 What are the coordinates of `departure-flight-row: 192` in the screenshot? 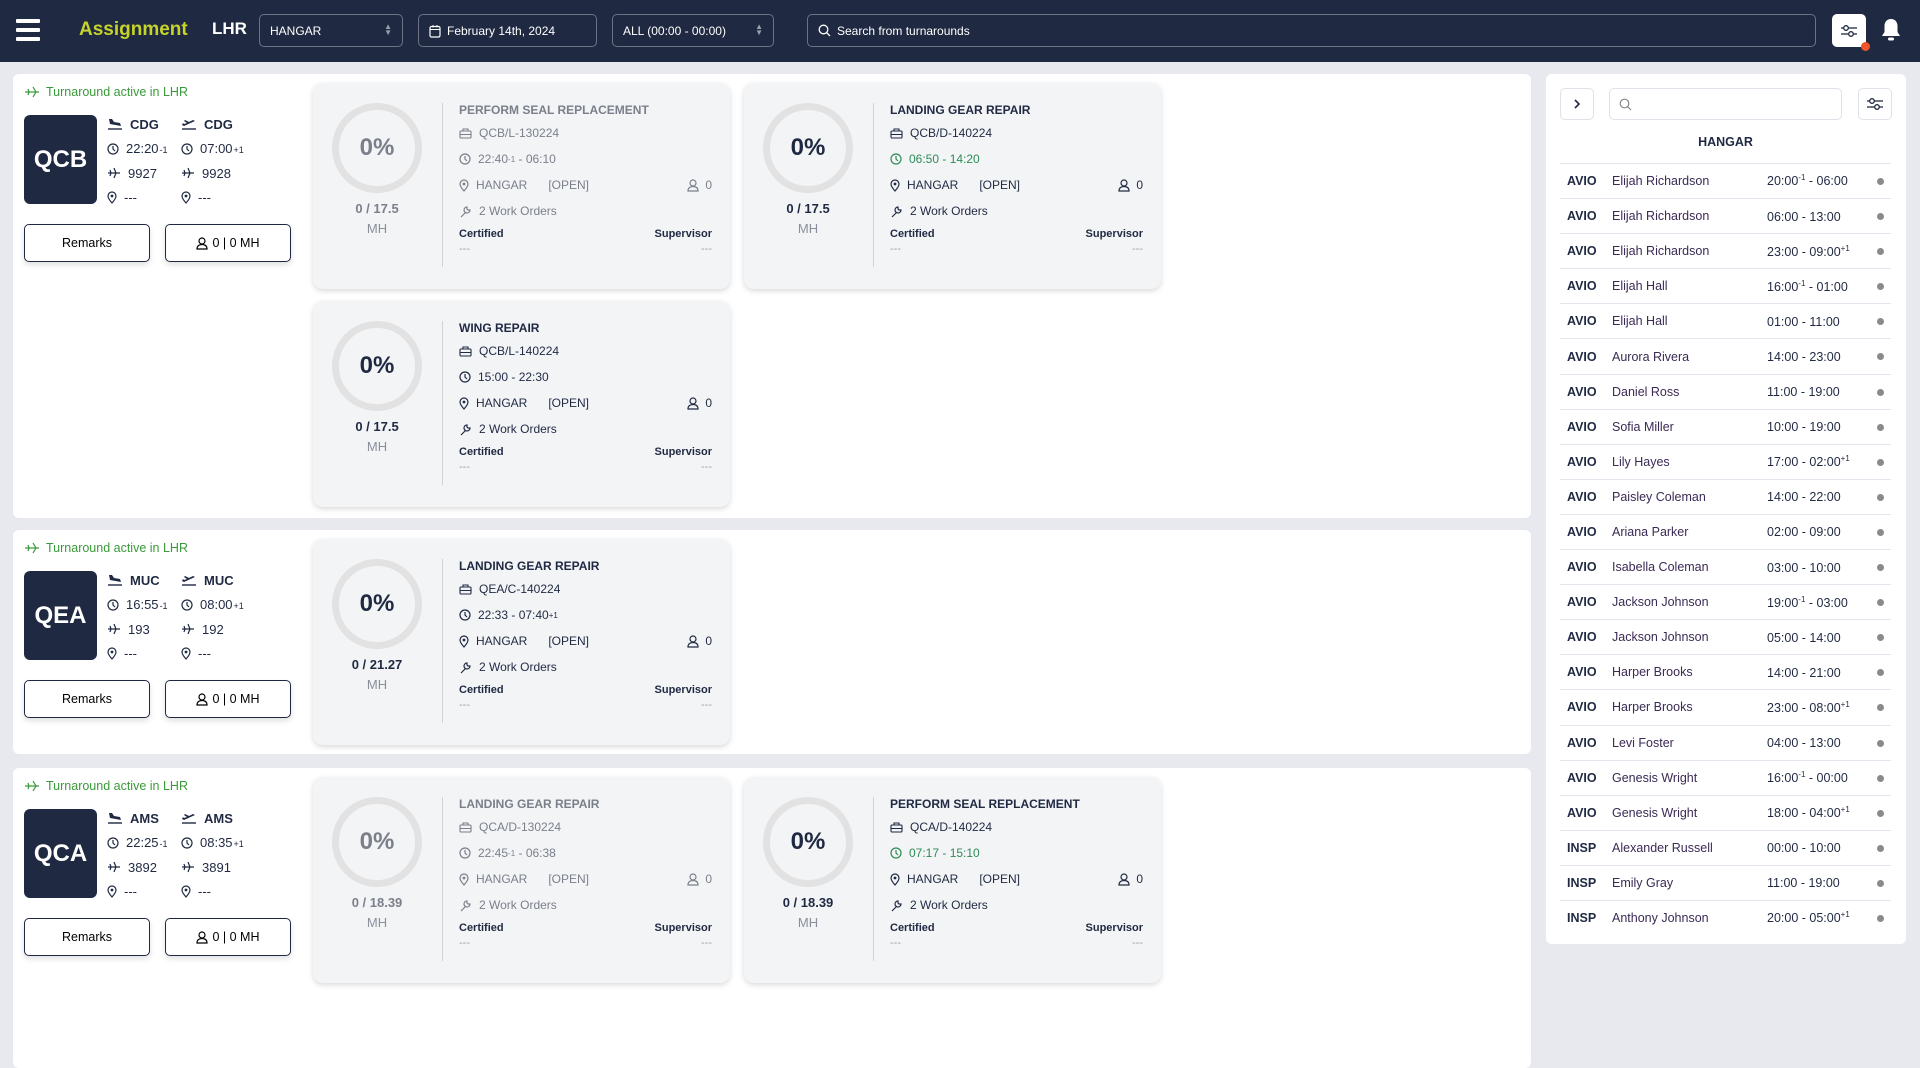 It's located at (212, 629).